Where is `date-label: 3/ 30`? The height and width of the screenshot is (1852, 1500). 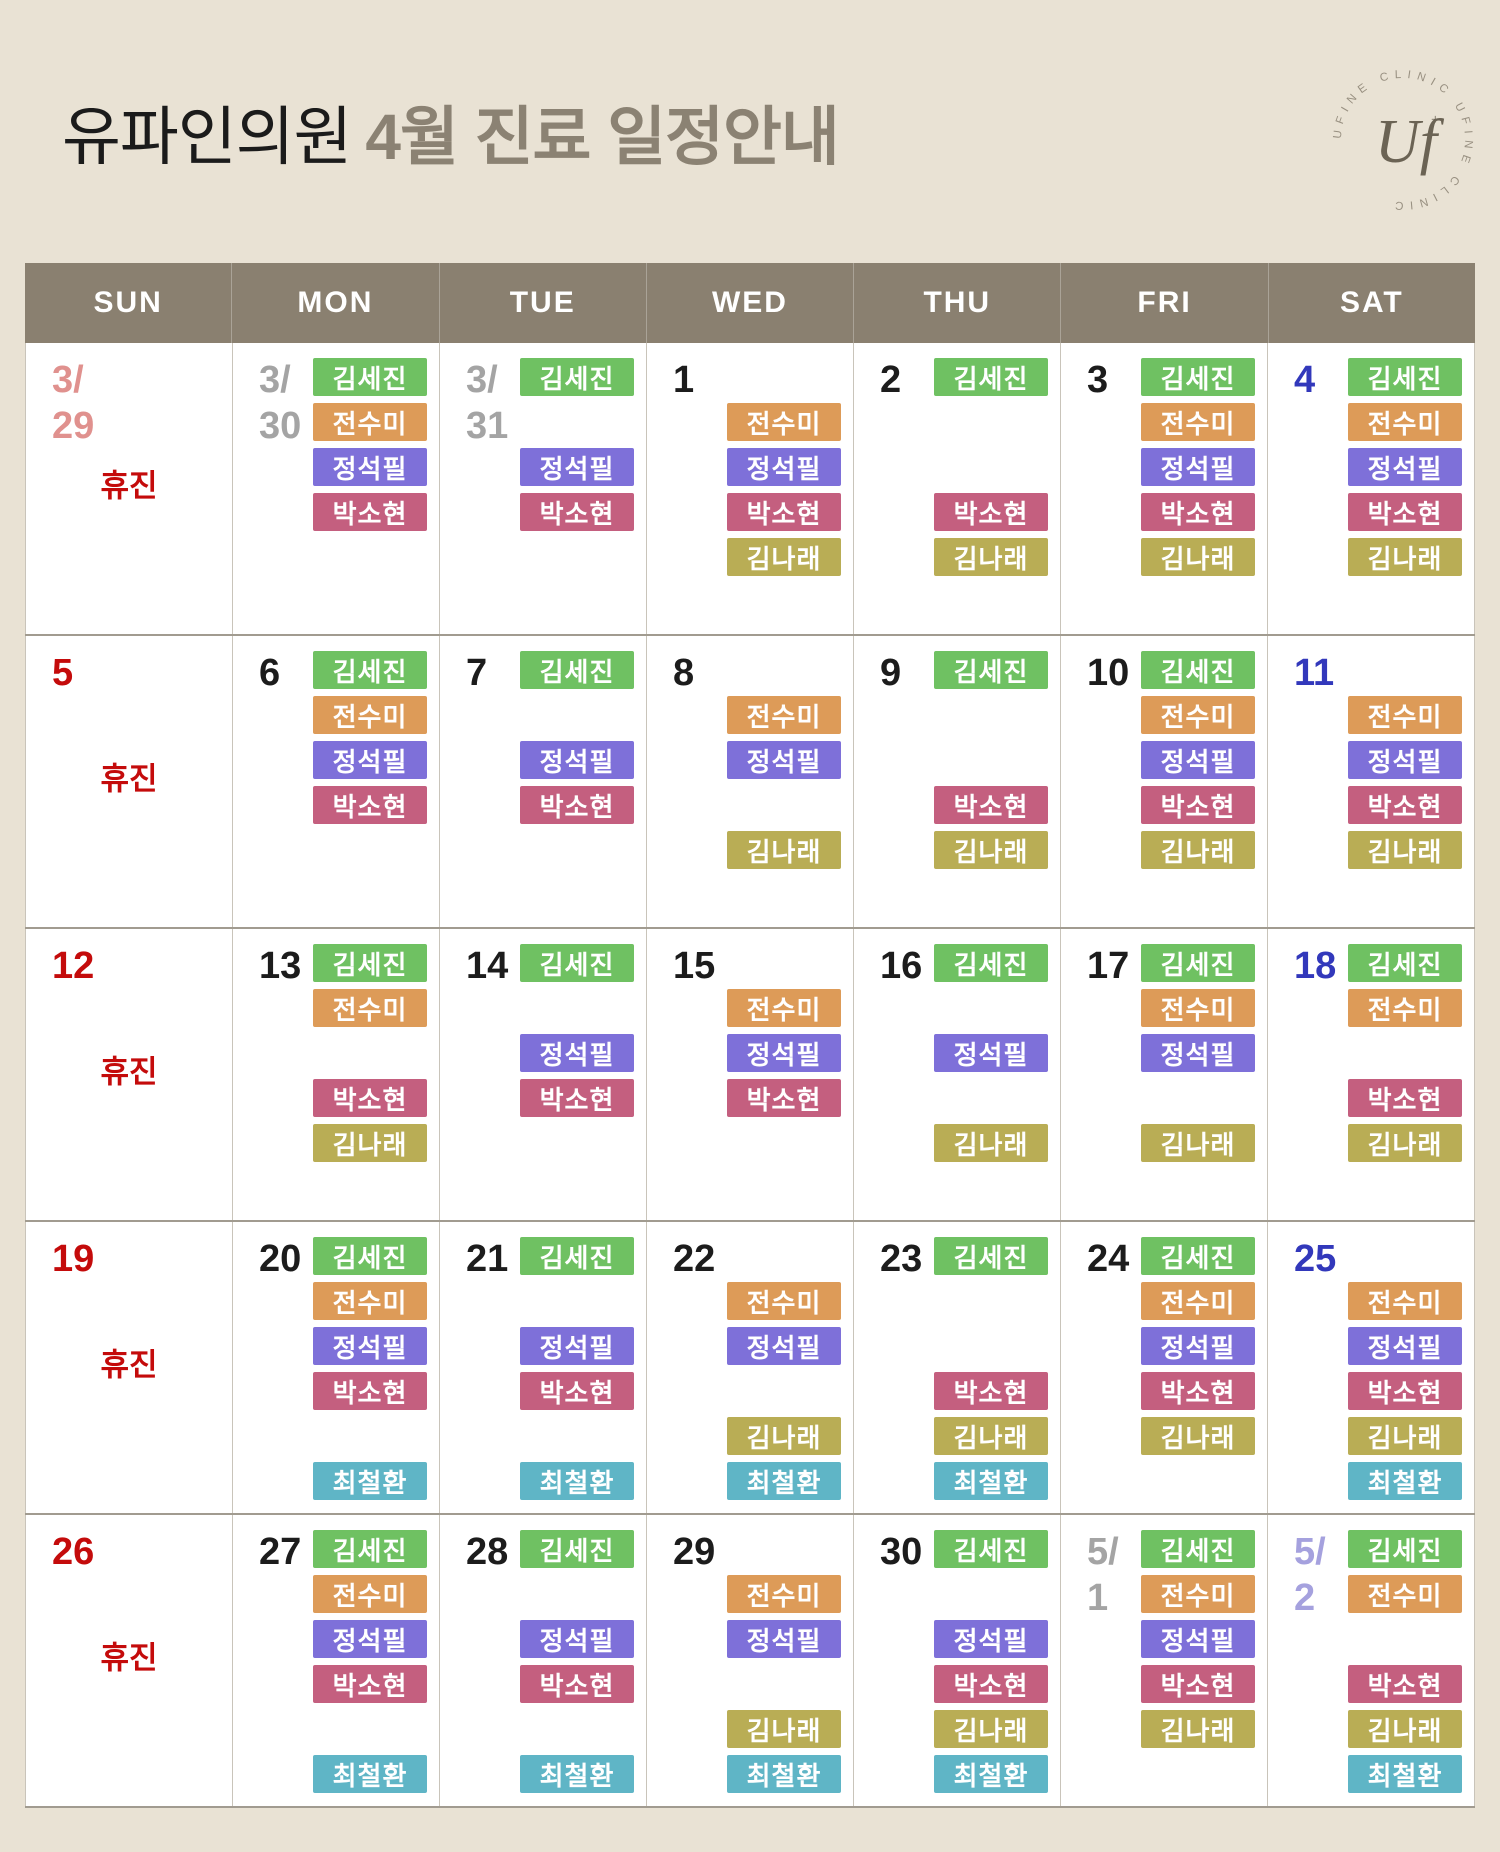
date-label: 3/ 30 is located at coordinates (280, 403).